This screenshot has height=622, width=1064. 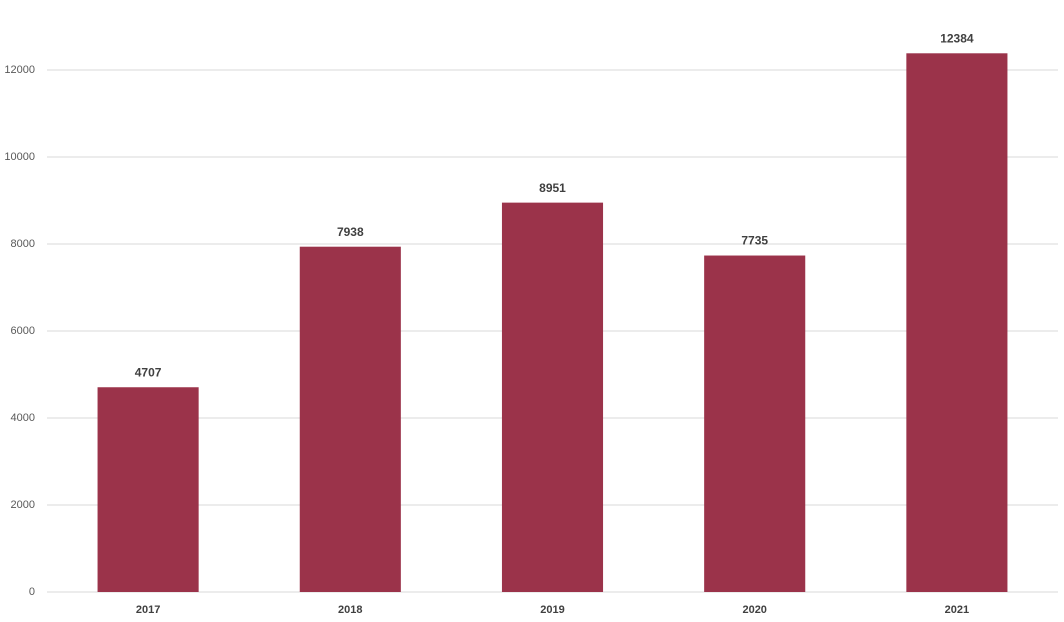 What do you see at coordinates (754, 241) in the screenshot?
I see `value-label: 7735` at bounding box center [754, 241].